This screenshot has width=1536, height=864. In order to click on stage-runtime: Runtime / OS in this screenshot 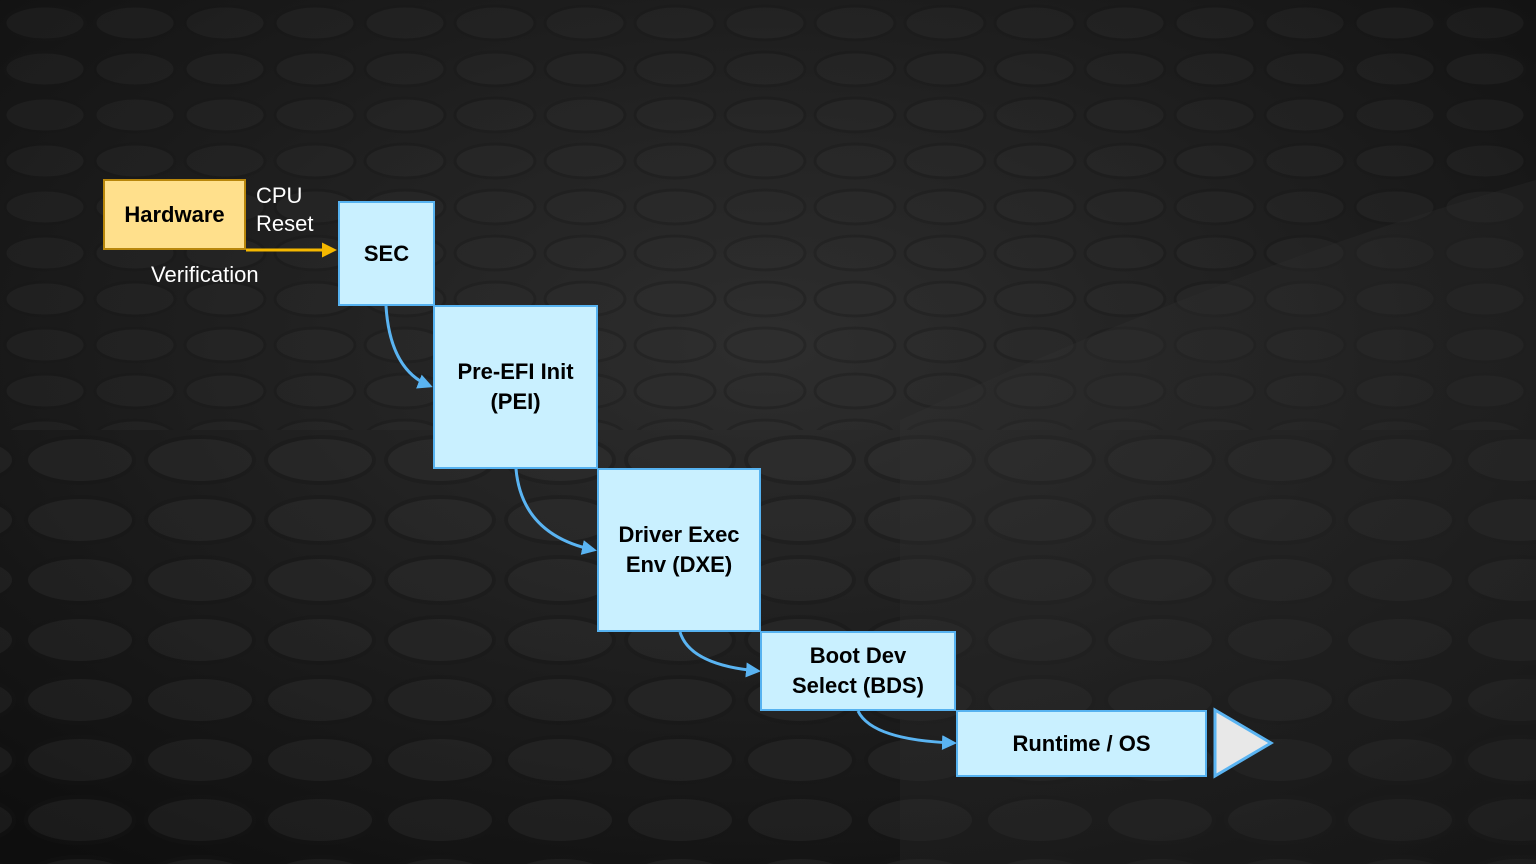, I will do `click(1081, 743)`.